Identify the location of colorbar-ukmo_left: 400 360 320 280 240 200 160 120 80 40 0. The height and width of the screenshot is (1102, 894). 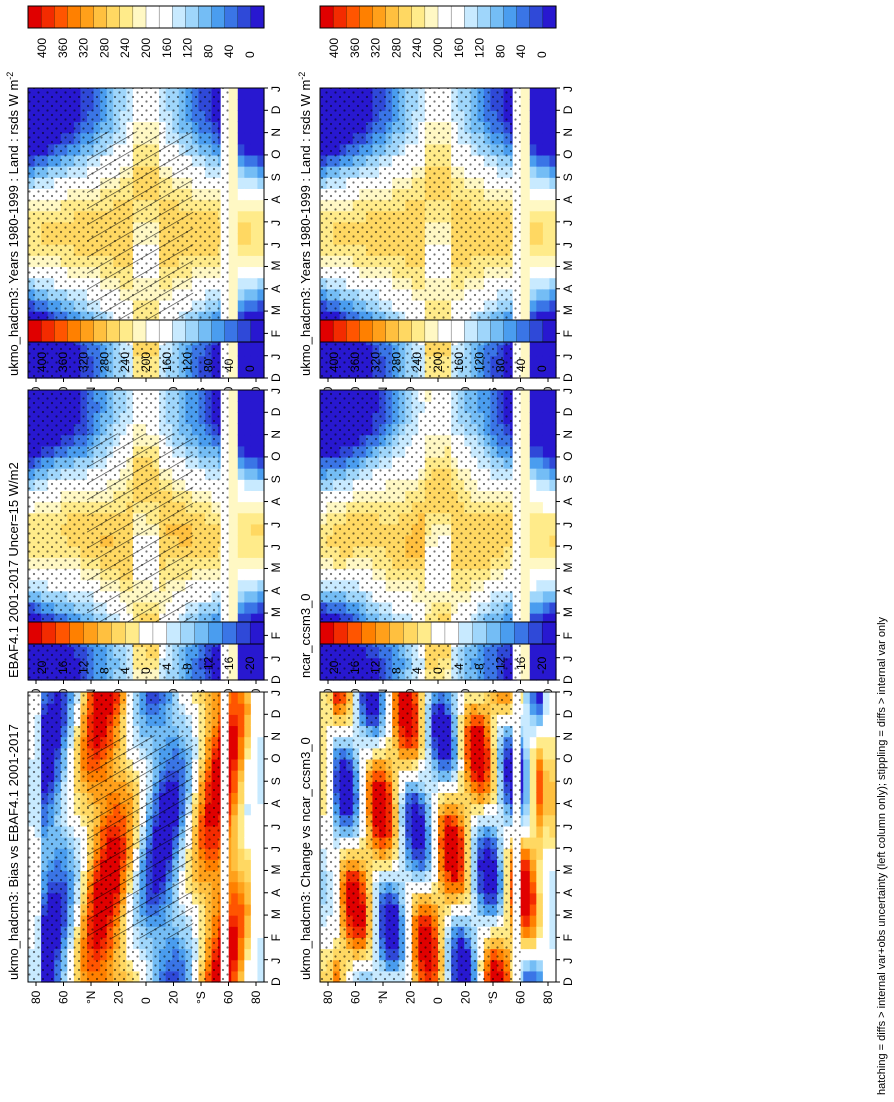
(146, 31).